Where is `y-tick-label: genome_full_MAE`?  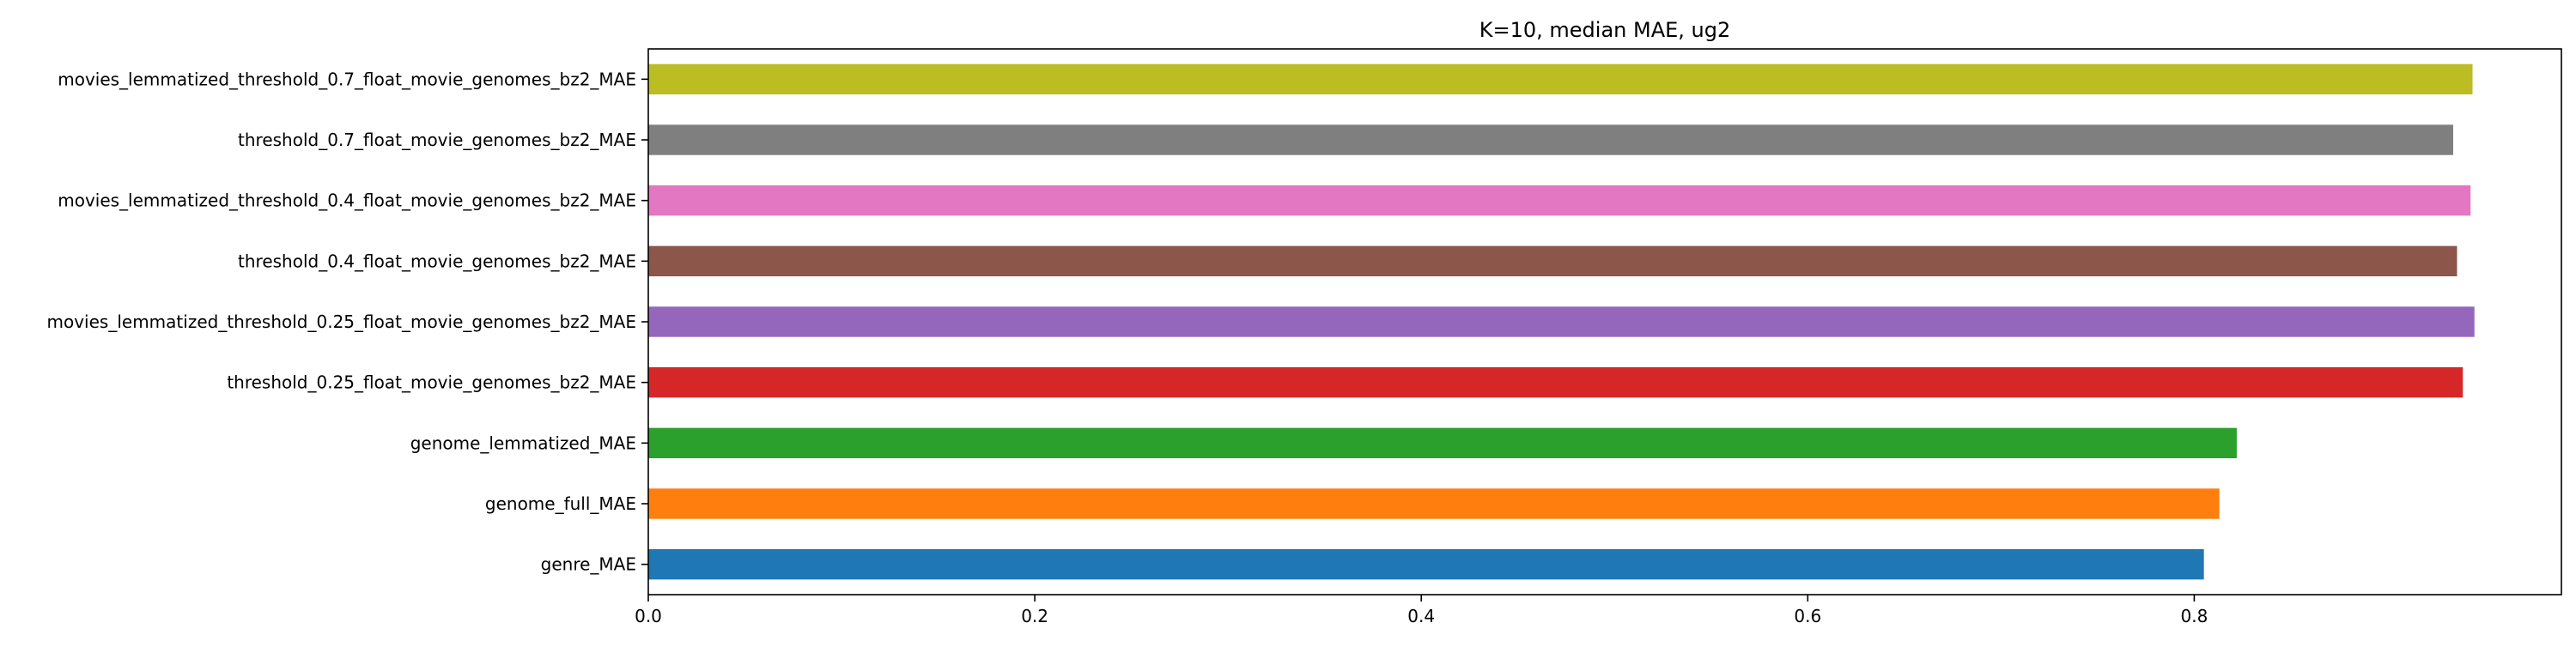 y-tick-label: genome_full_MAE is located at coordinates (561, 503).